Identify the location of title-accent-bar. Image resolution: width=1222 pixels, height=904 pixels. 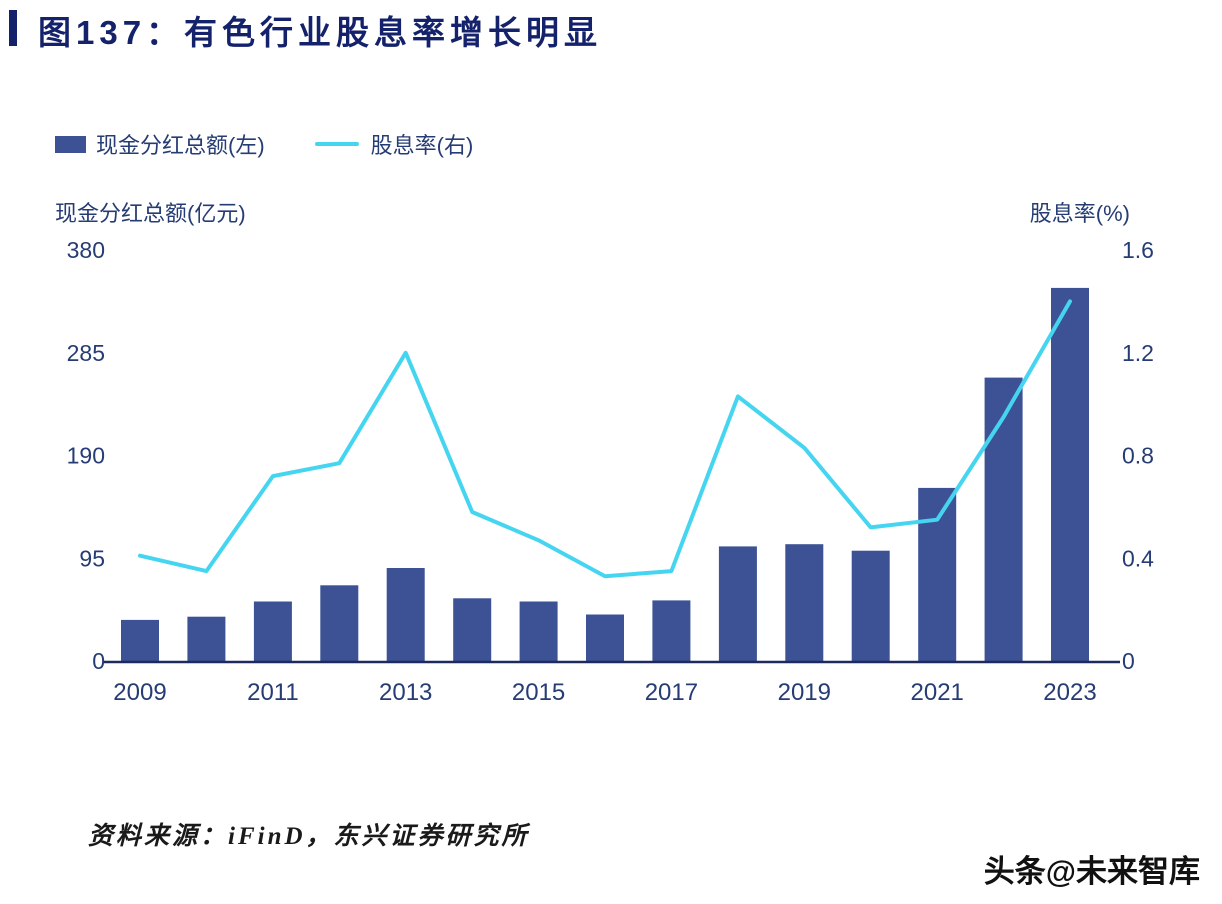
(13, 28).